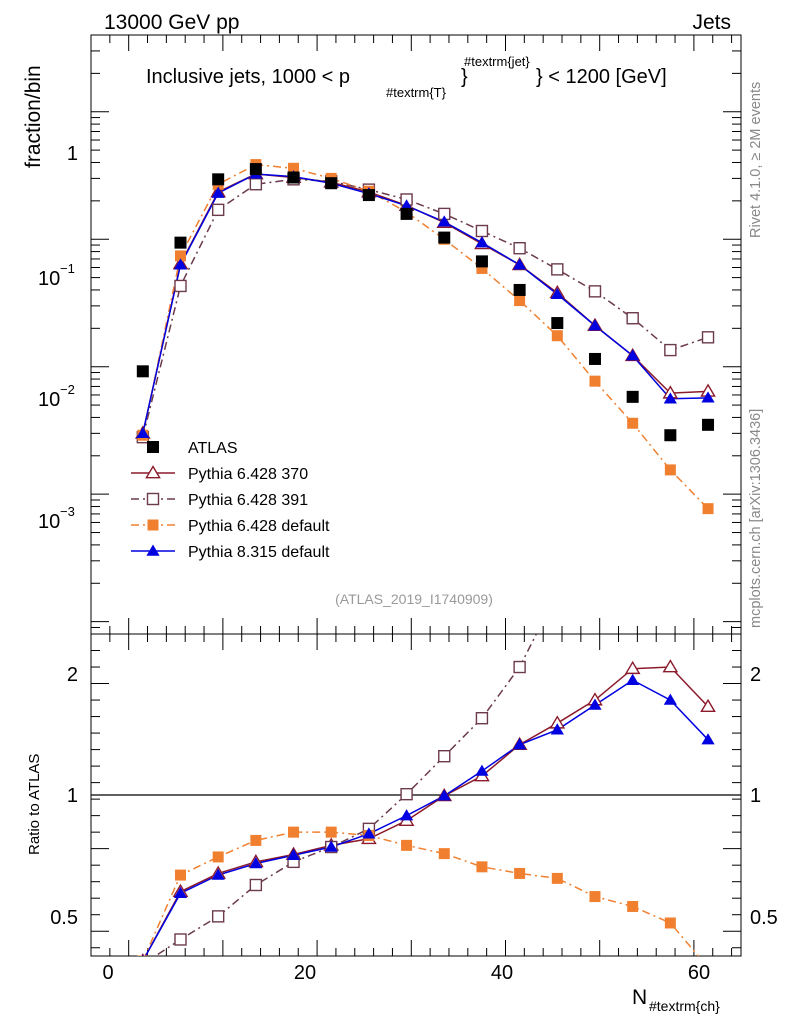 This screenshot has height=1024, width=786. What do you see at coordinates (153, 447) in the screenshot?
I see `legend-marker-atlas` at bounding box center [153, 447].